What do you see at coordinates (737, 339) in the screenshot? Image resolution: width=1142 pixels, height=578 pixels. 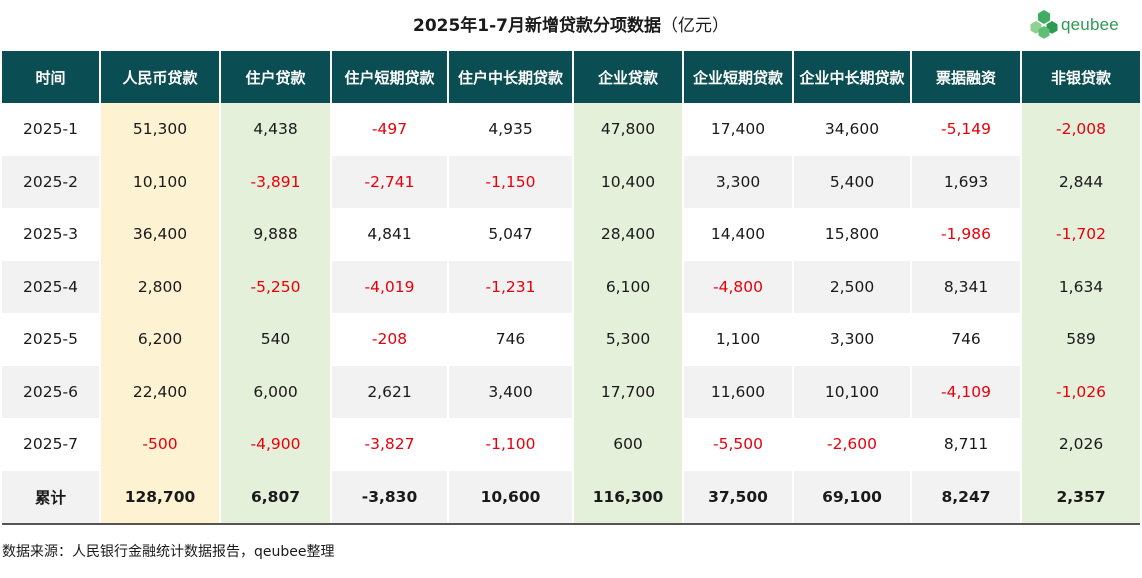 I see `cell-corporate-short-term: 1,100` at bounding box center [737, 339].